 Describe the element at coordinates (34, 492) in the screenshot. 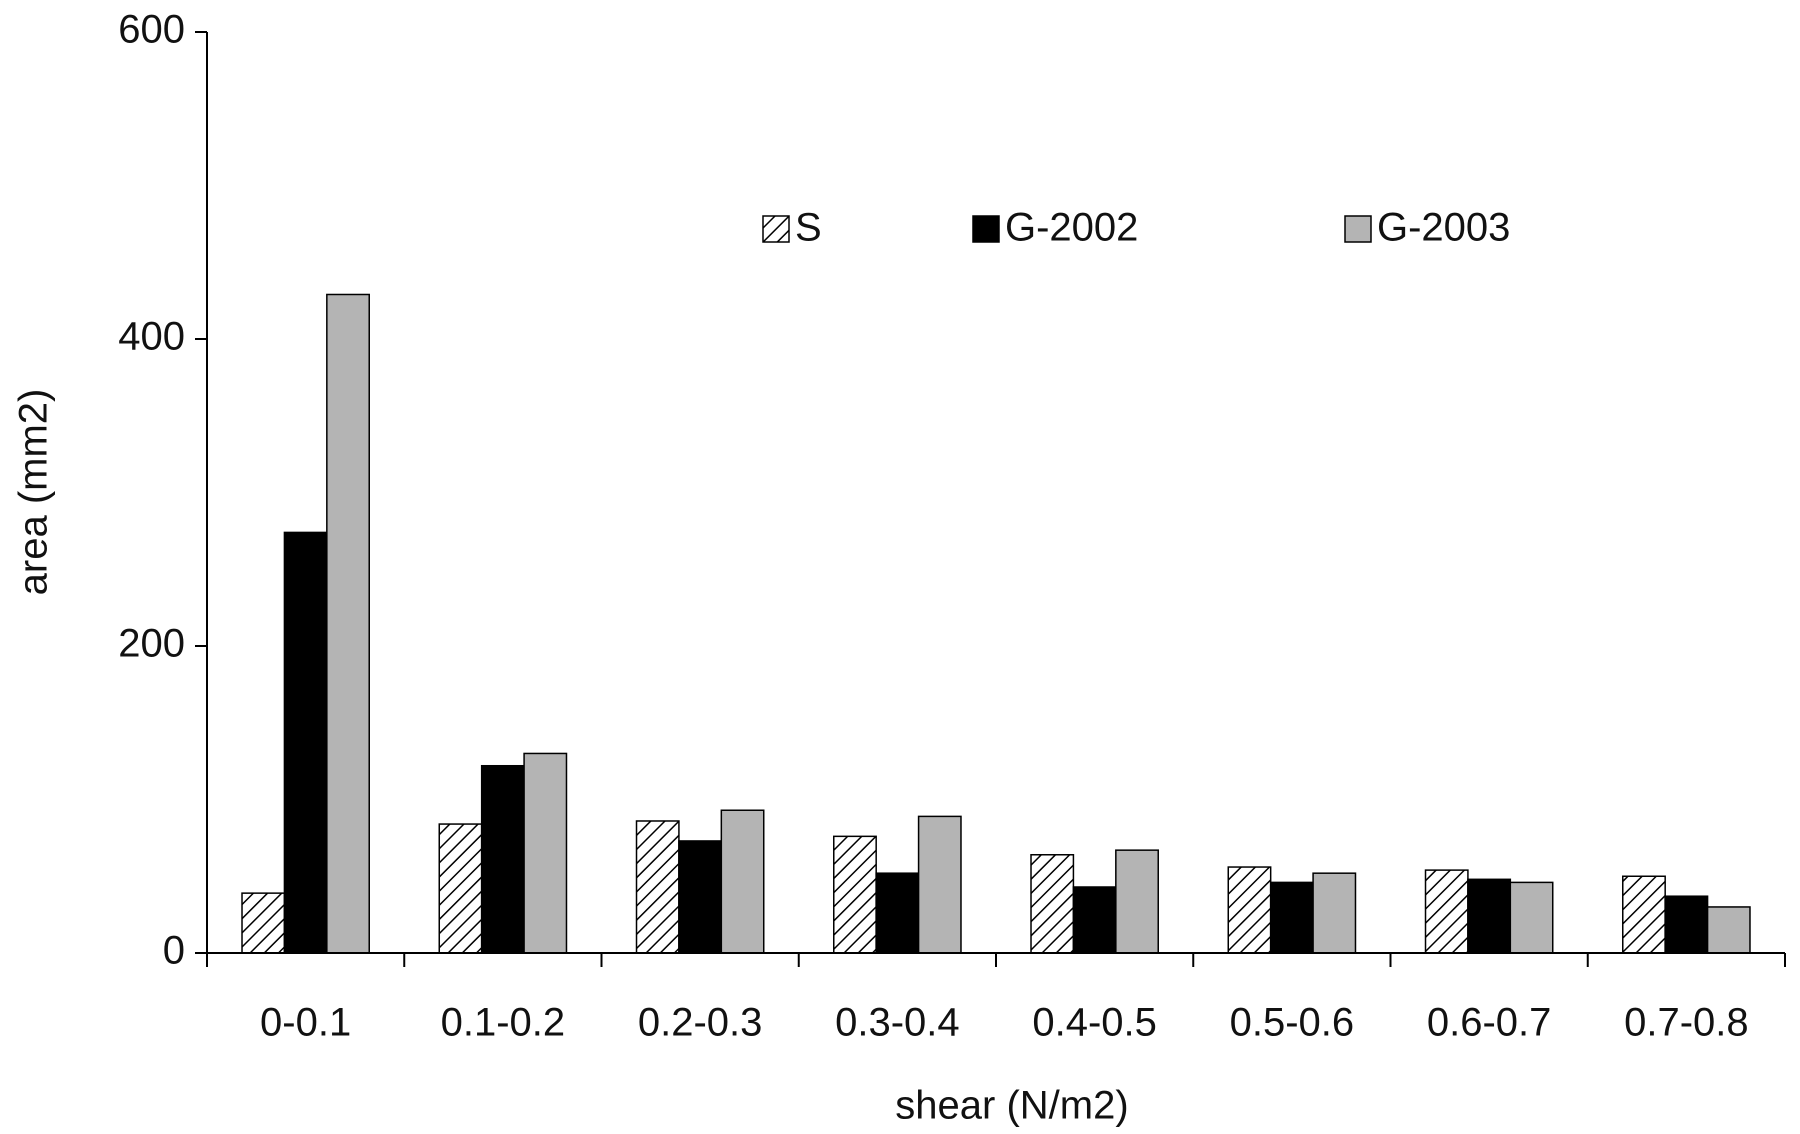

I see `y-axis-title: area (mm2)` at that location.